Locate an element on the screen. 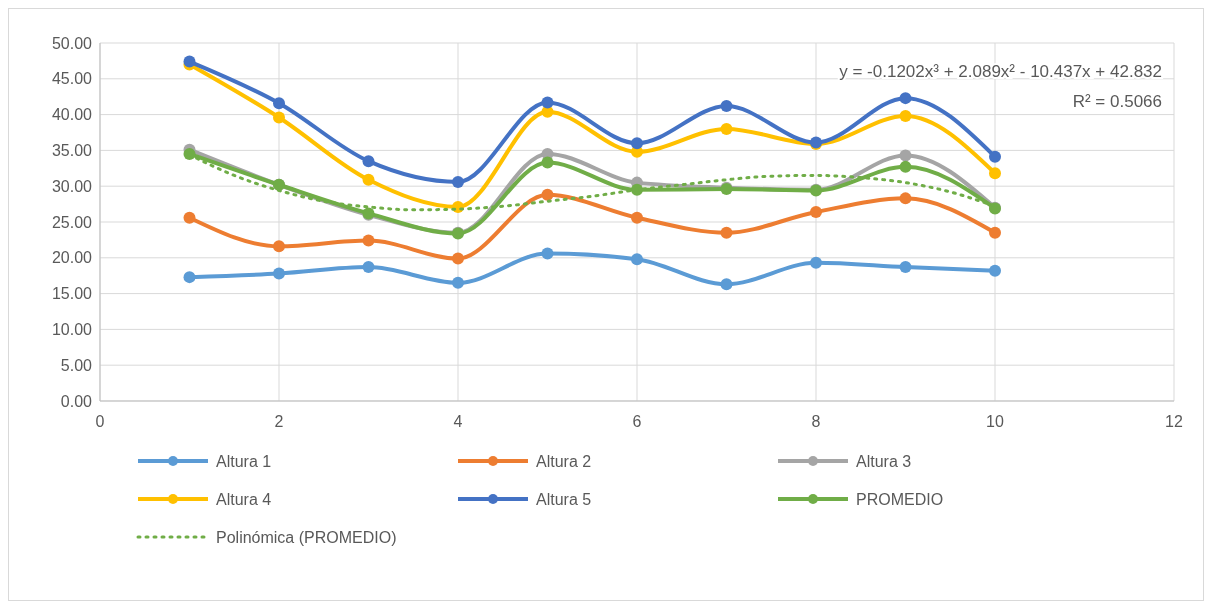  legend-label: PROMEDIO is located at coordinates (900, 499).